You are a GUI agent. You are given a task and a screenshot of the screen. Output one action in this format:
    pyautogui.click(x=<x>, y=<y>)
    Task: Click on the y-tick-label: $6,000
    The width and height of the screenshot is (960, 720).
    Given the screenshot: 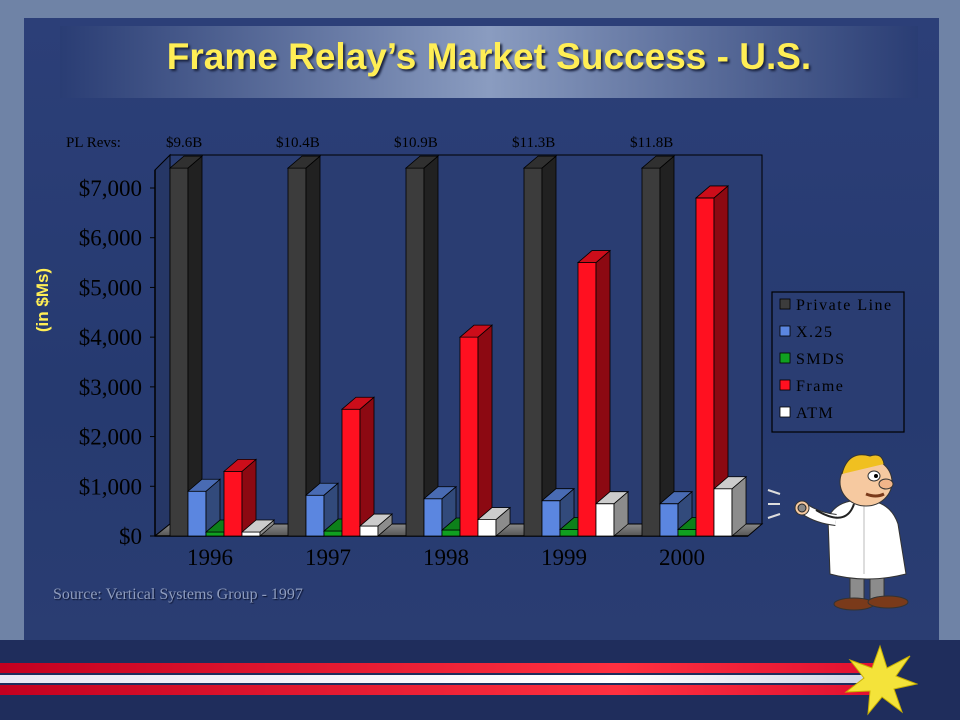 What is the action you would take?
    pyautogui.click(x=110, y=238)
    